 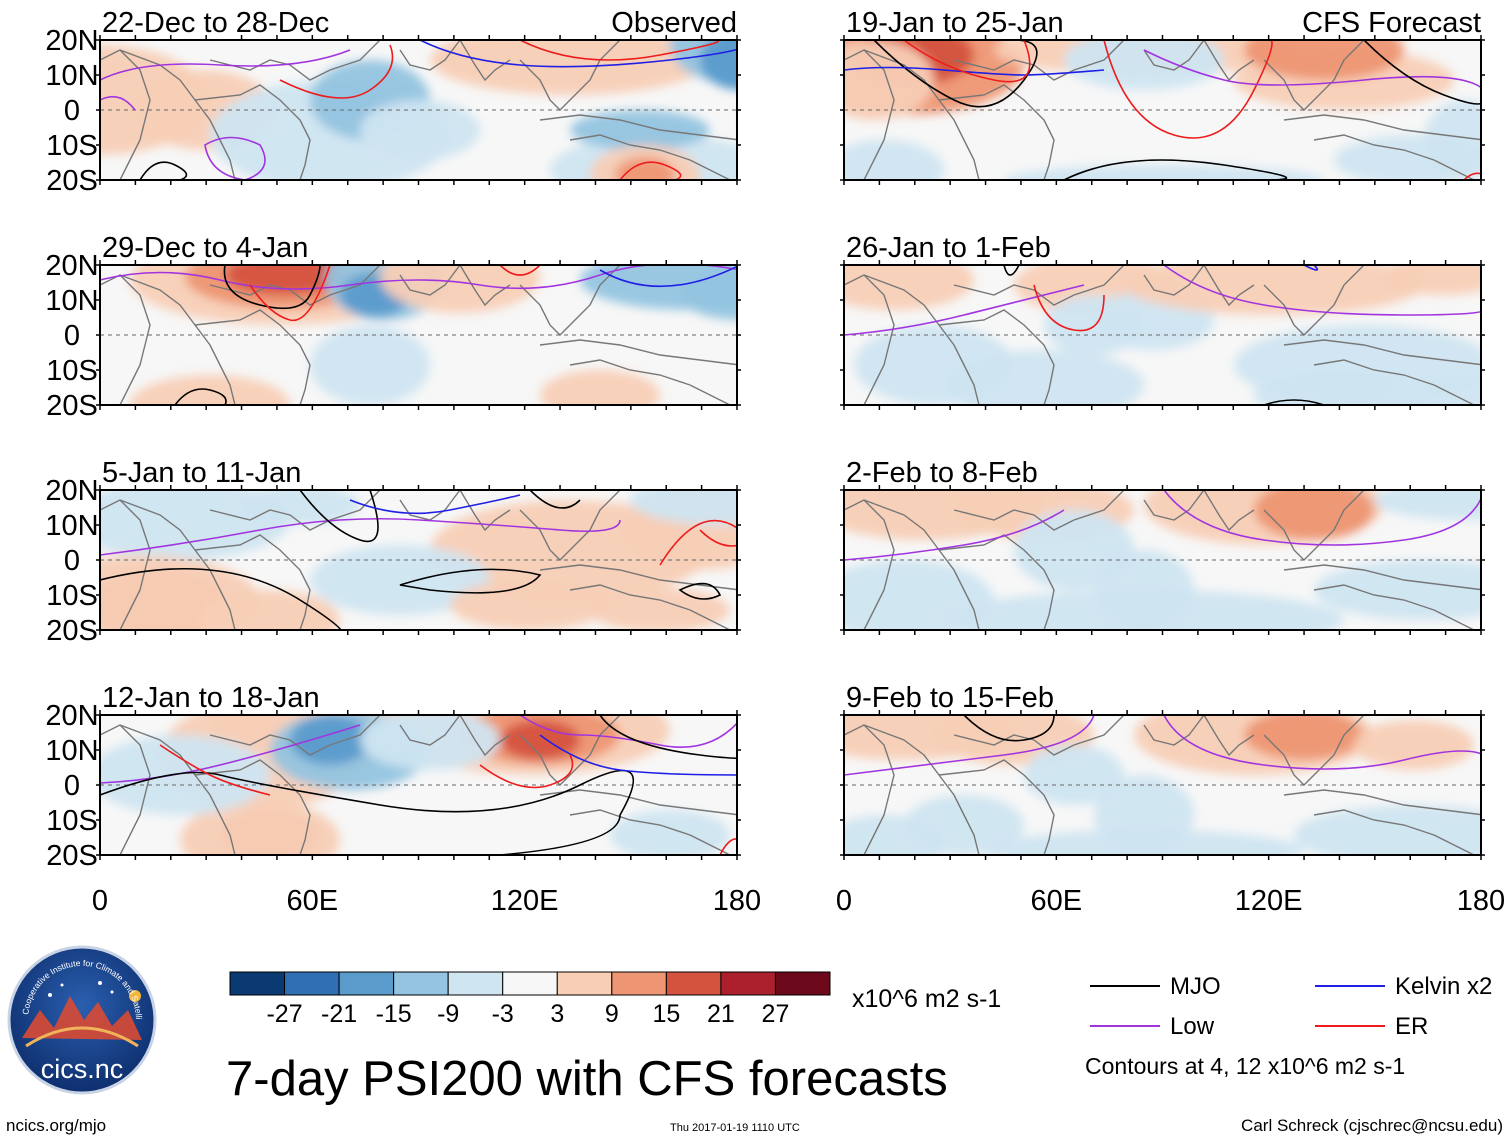 What do you see at coordinates (1192, 1026) in the screenshot?
I see `legend-label: Low` at bounding box center [1192, 1026].